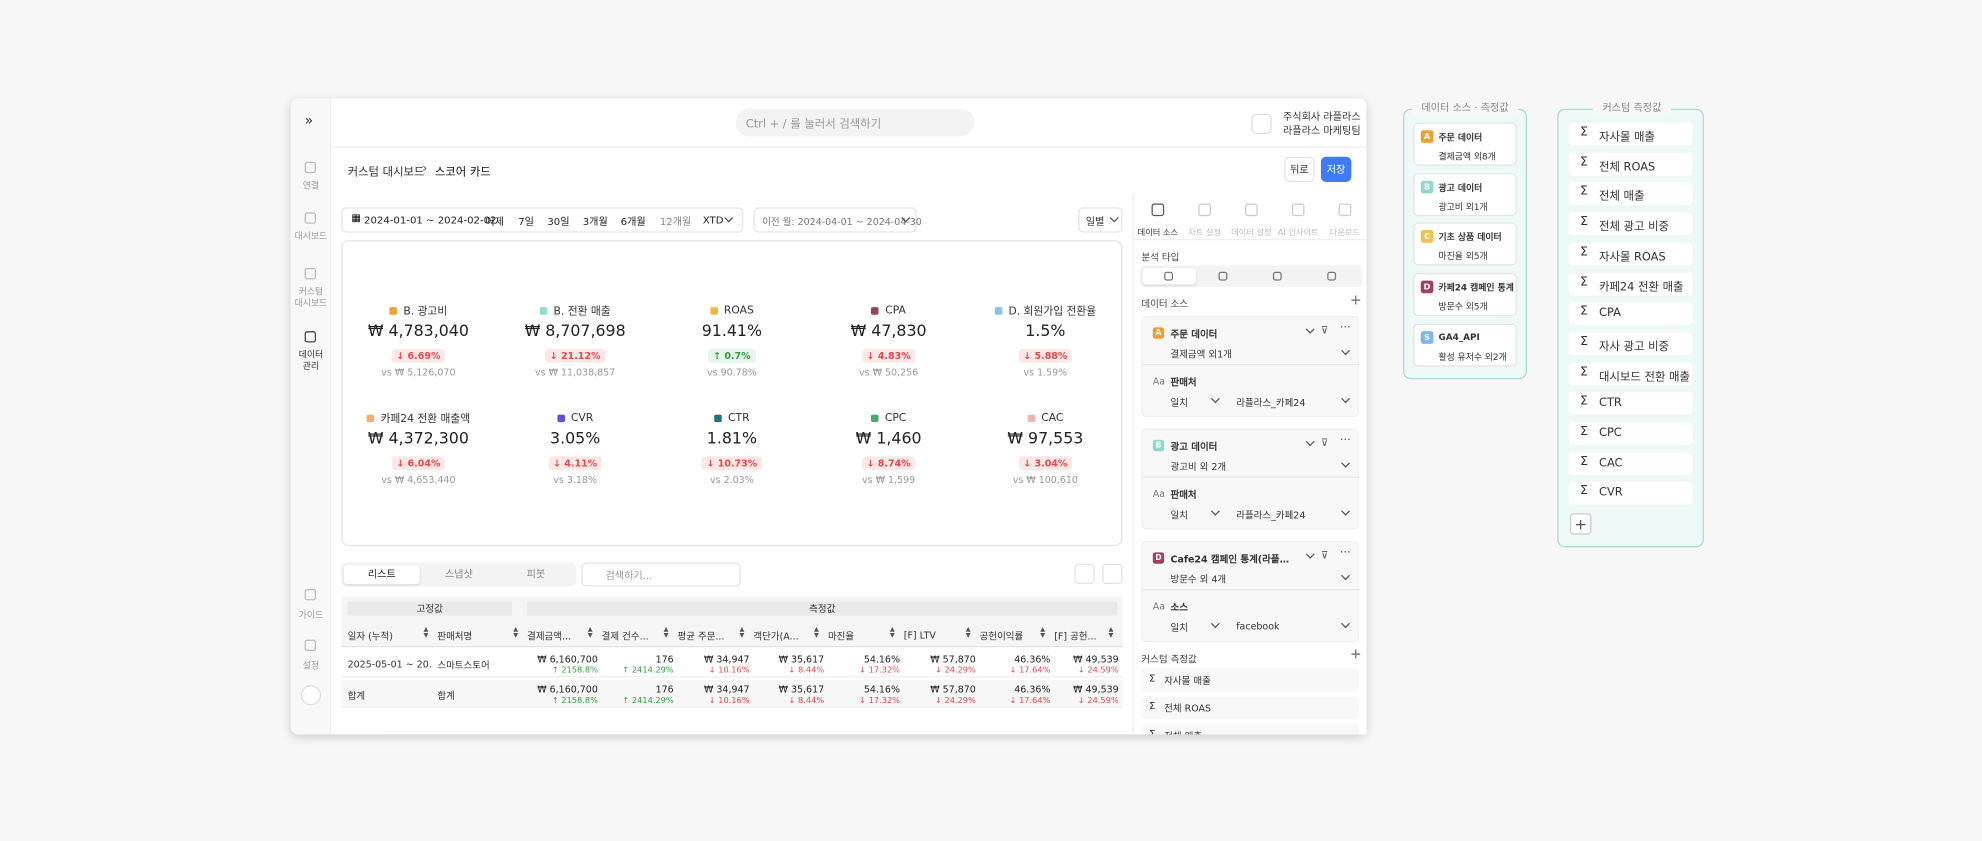  I want to click on search-box: Ctrl + / 를 눌러서 검색하기, so click(855, 122).